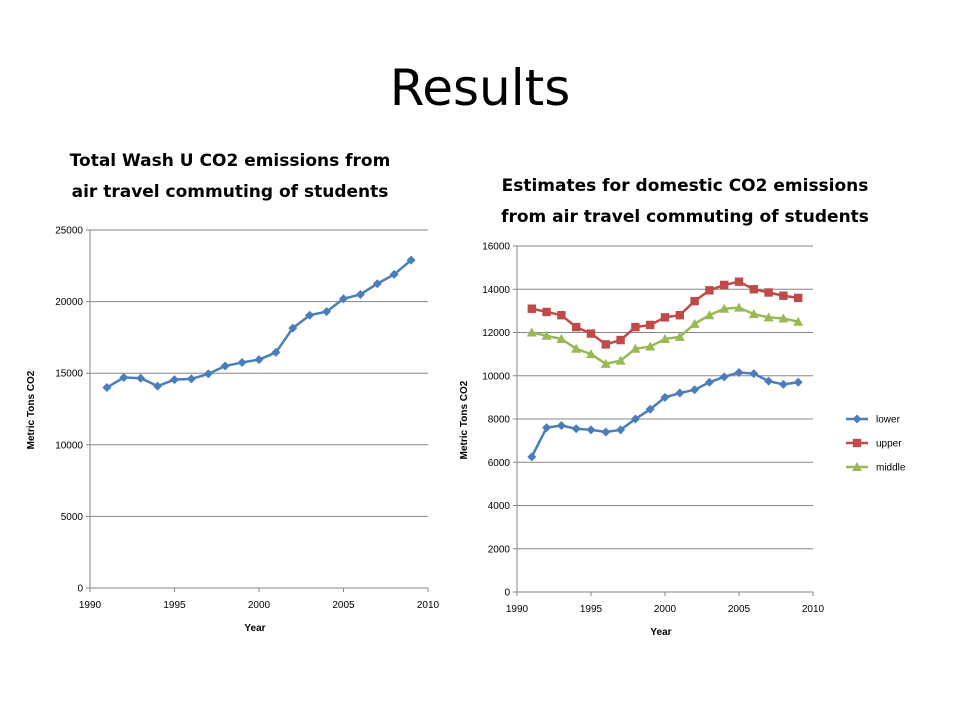  I want to click on legend-marker-middle, so click(857, 466).